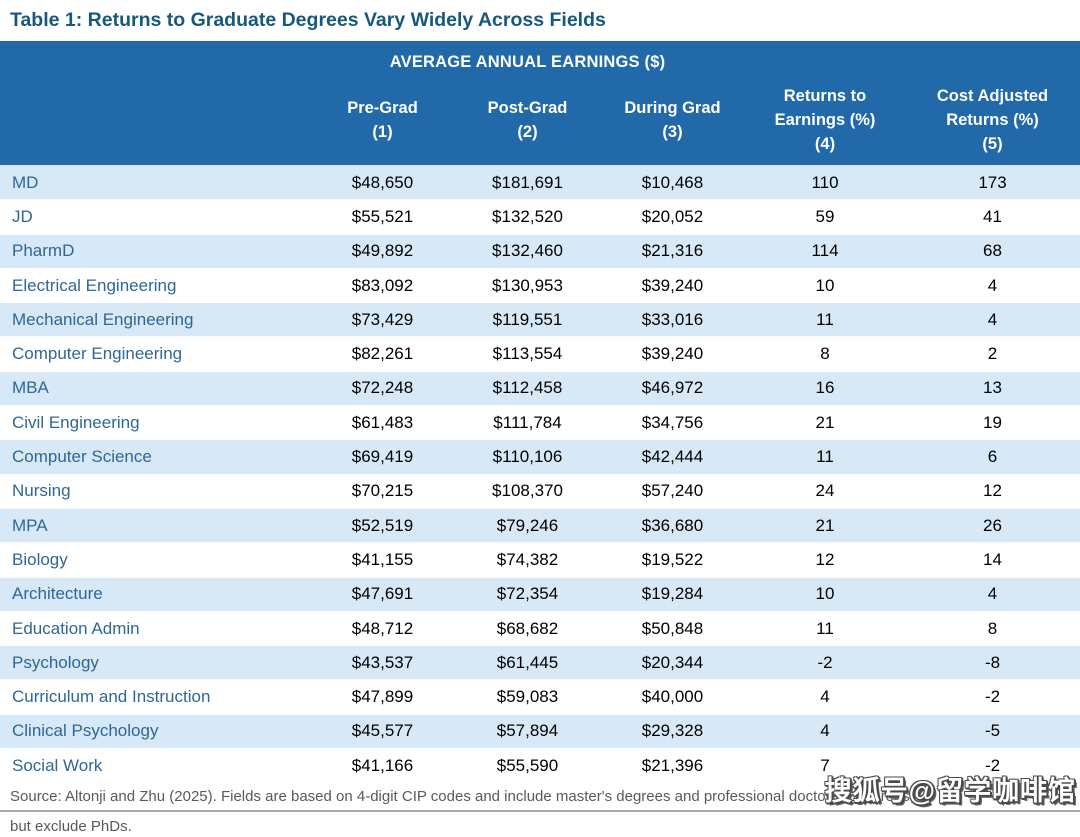 The width and height of the screenshot is (1080, 837). Describe the element at coordinates (527, 697) in the screenshot. I see `value-cell: $59,083` at that location.